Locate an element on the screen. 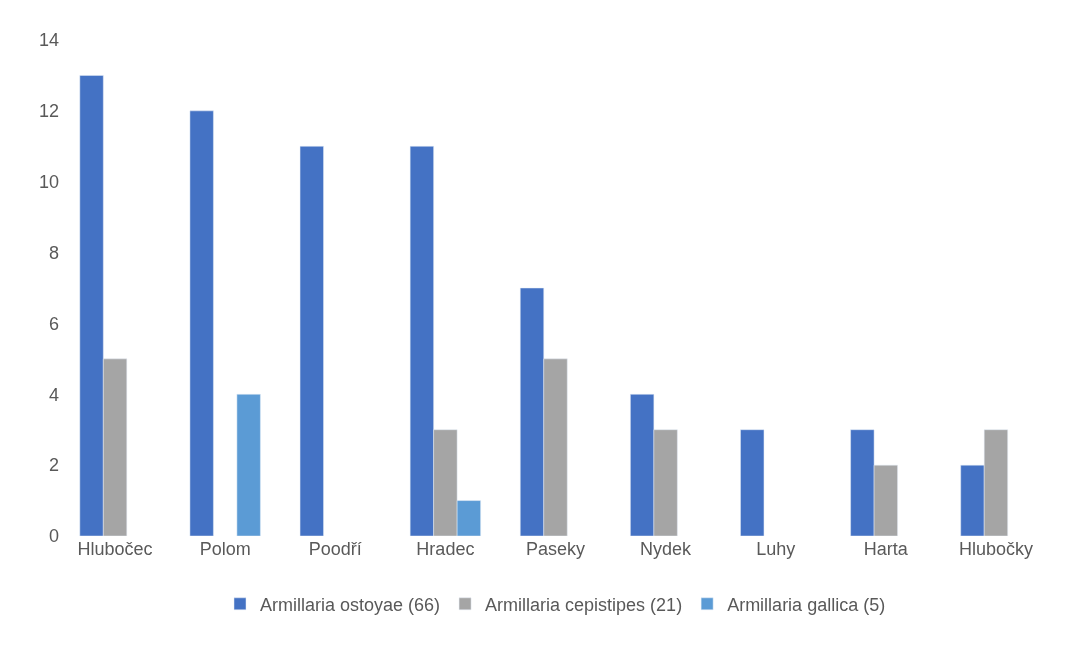  y-tick-label: 6 is located at coordinates (53, 323).